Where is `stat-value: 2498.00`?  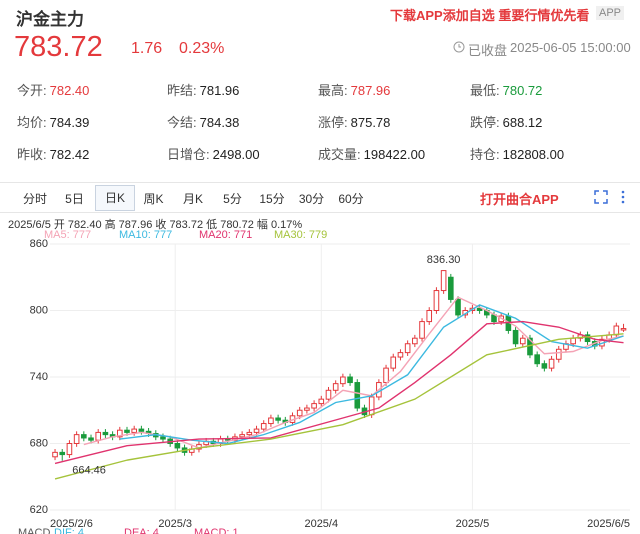 stat-value: 2498.00 is located at coordinates (236, 154).